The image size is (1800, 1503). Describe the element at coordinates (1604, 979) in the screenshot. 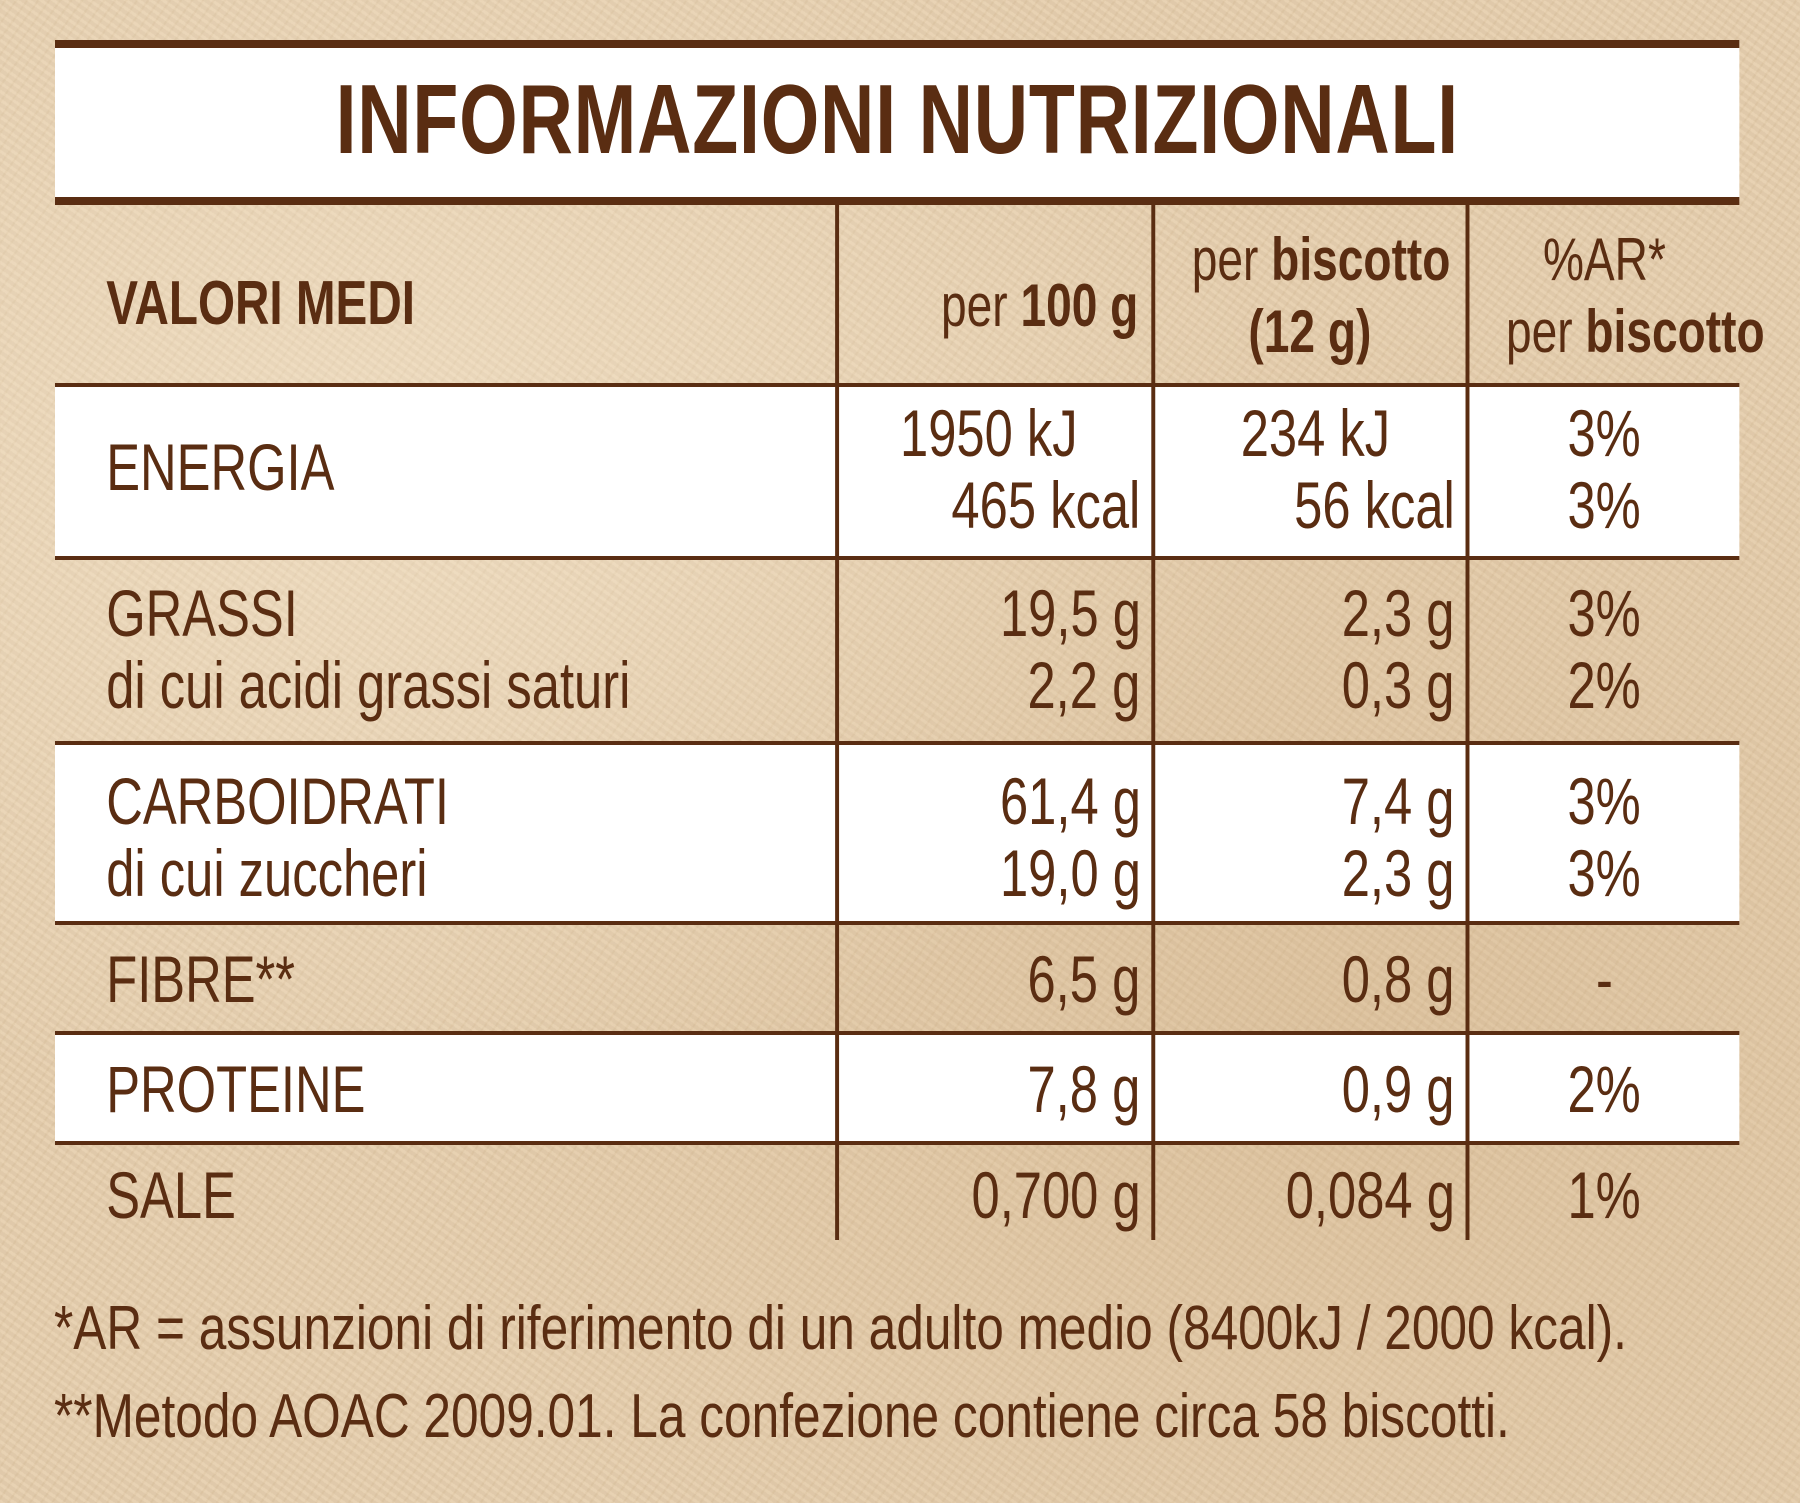

I see `cell-fibre-ar: -` at that location.